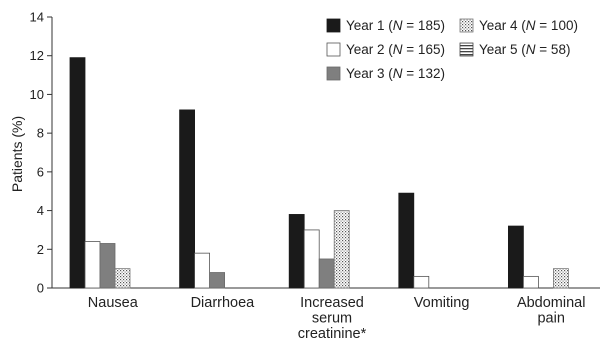 The width and height of the screenshot is (604, 340). I want to click on x-category-label: Abdominal pain, so click(551, 311).